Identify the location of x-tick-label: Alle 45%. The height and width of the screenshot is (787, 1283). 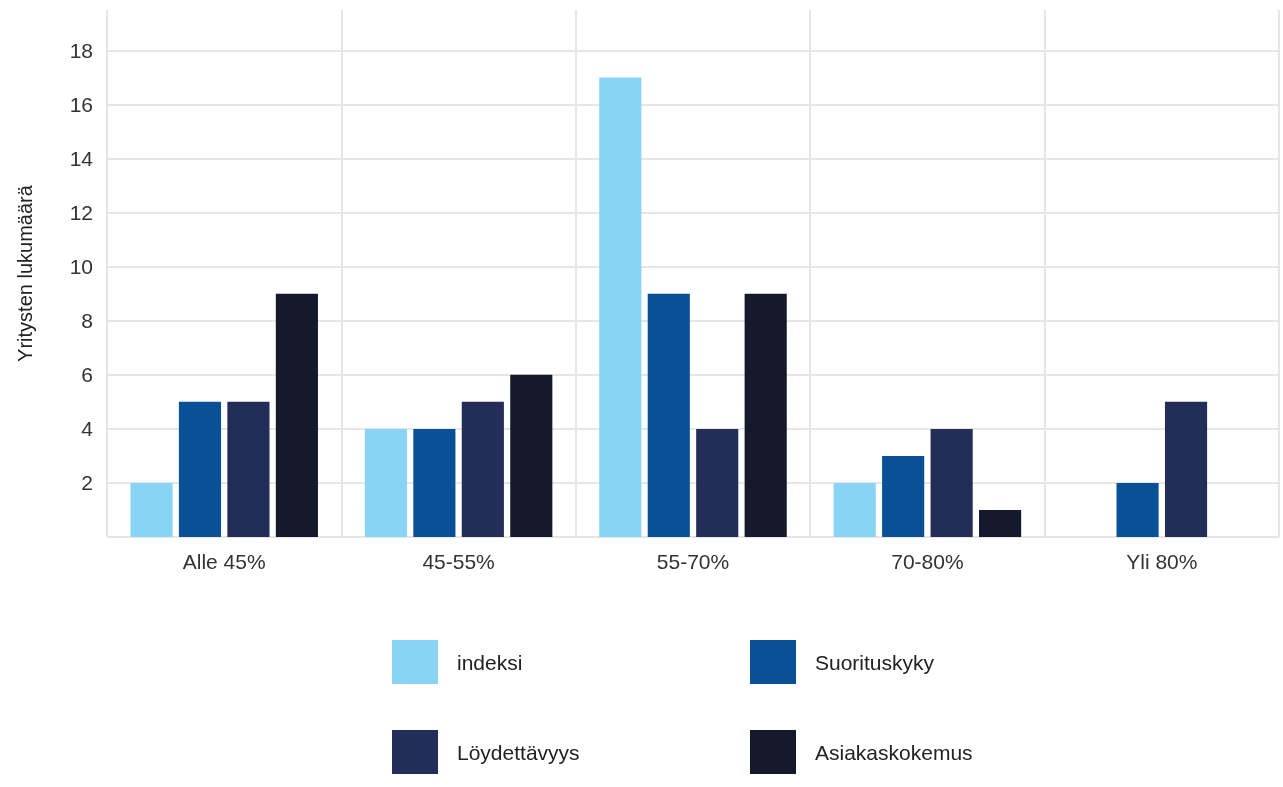
(224, 561).